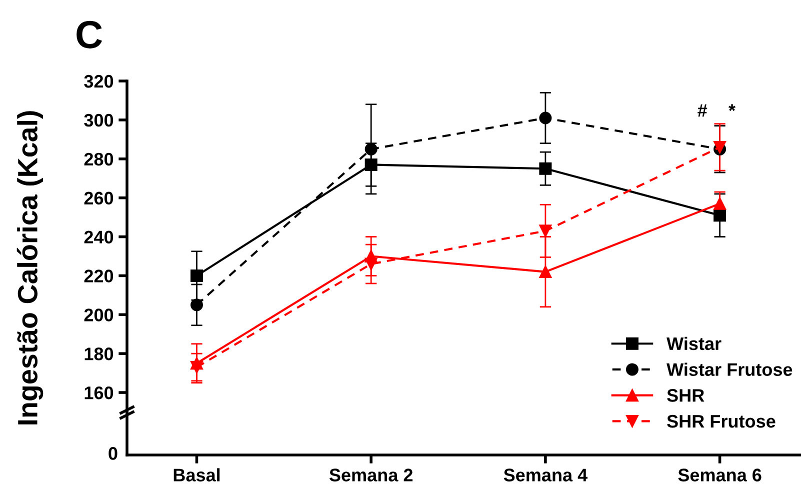  Describe the element at coordinates (546, 475) in the screenshot. I see `x-tick-label: Semana 4` at that location.